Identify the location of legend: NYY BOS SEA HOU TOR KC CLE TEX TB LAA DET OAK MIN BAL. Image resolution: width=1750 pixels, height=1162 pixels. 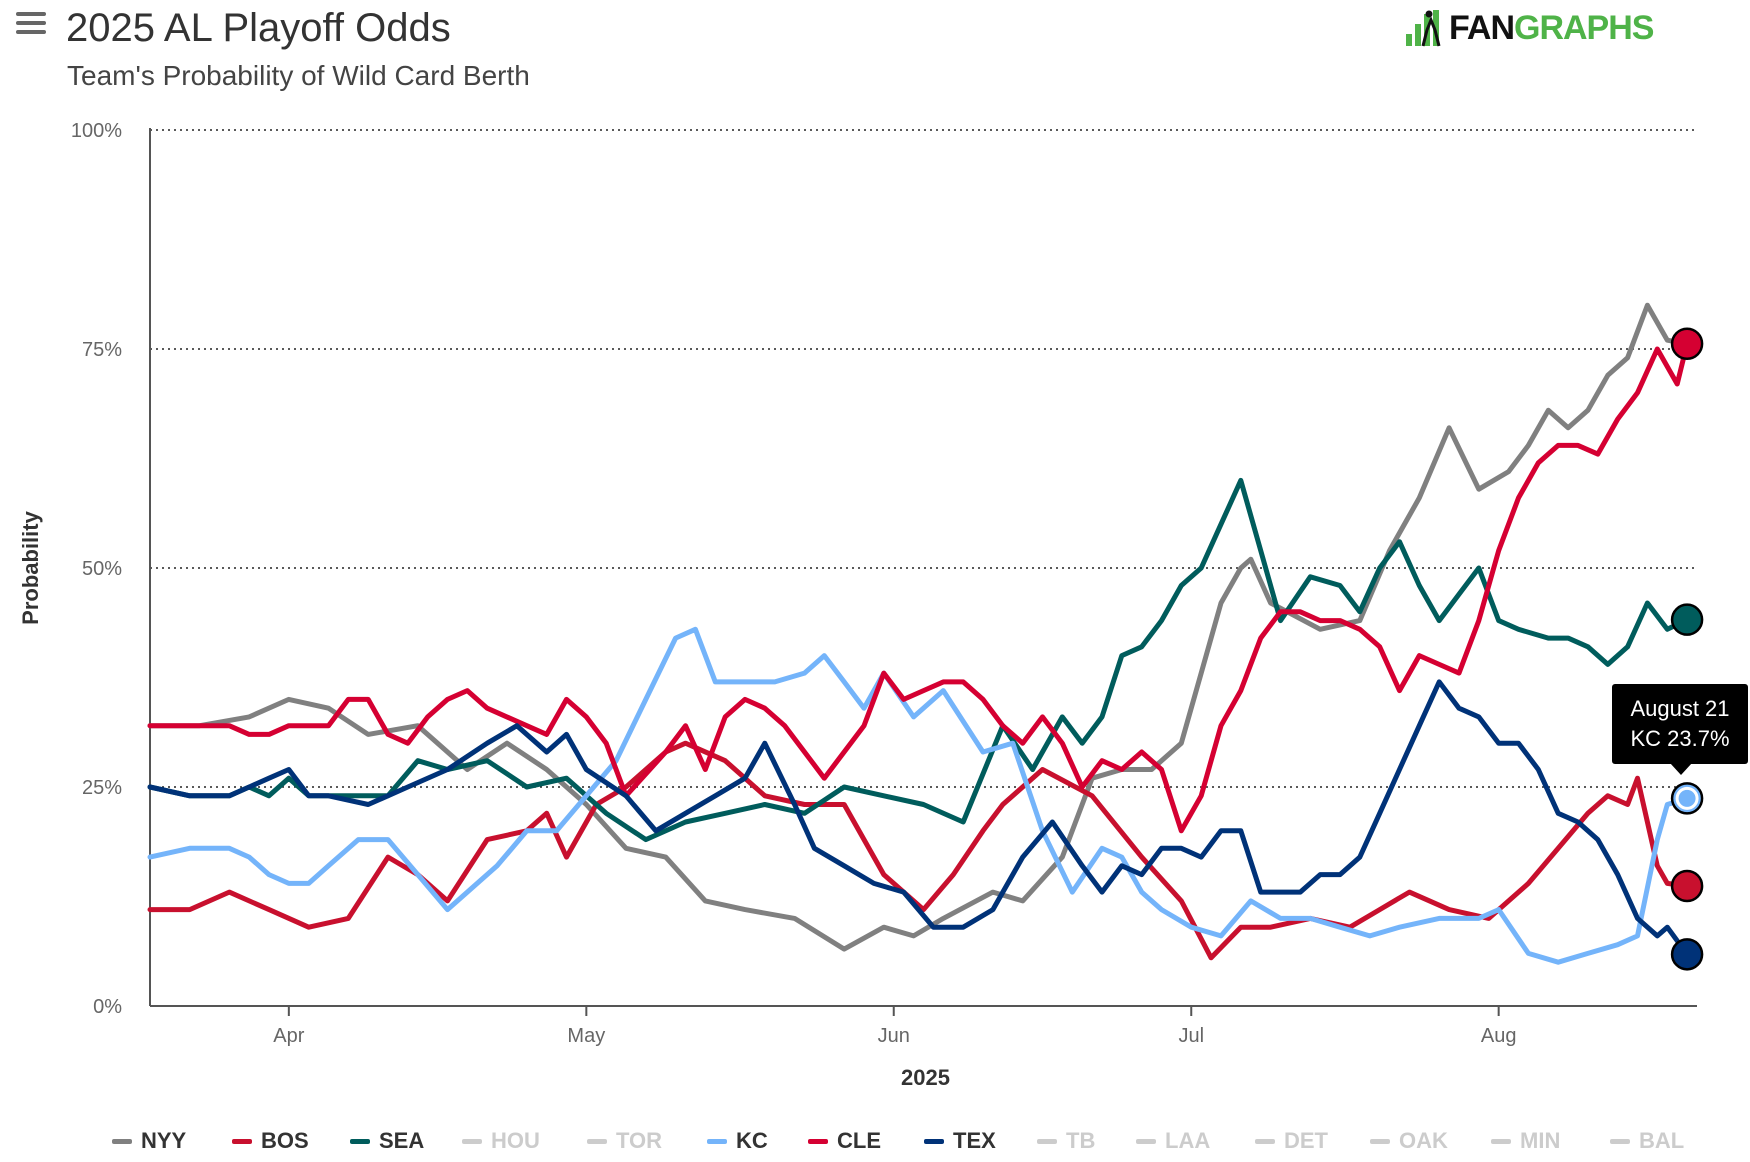
(875, 1143).